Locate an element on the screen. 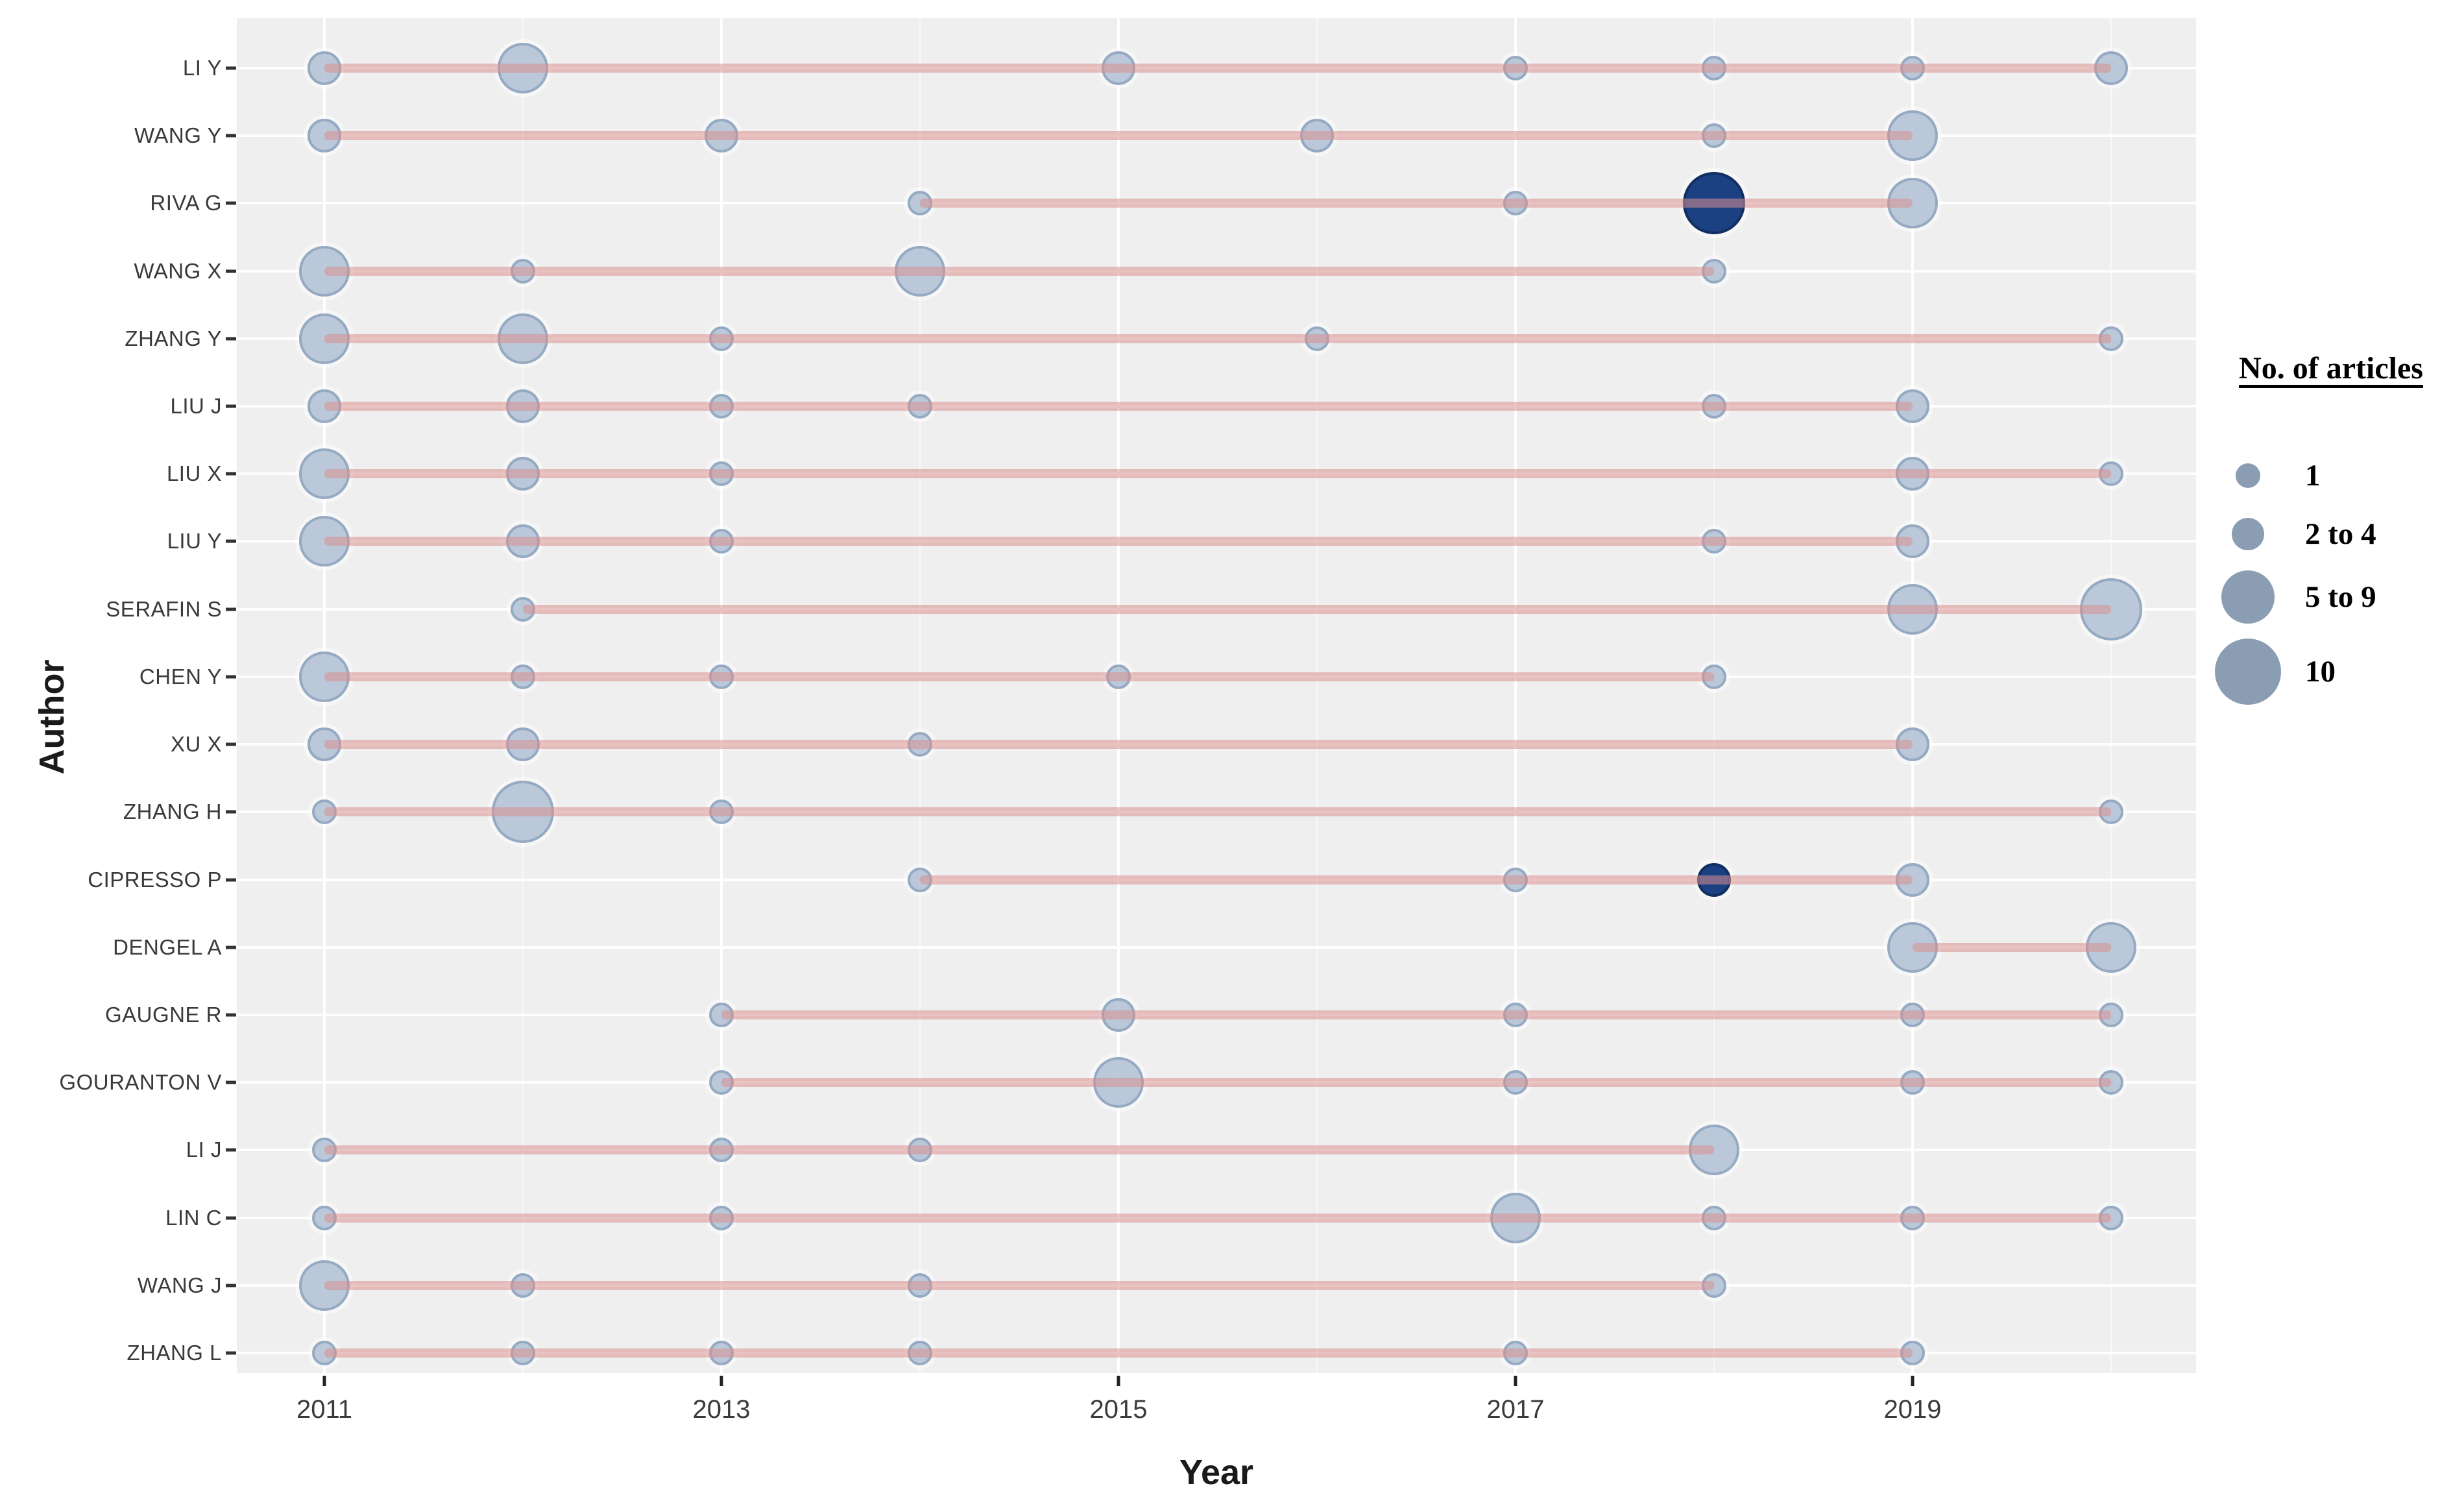 The image size is (2464, 1512). author-label: CHEN Y is located at coordinates (180, 676).